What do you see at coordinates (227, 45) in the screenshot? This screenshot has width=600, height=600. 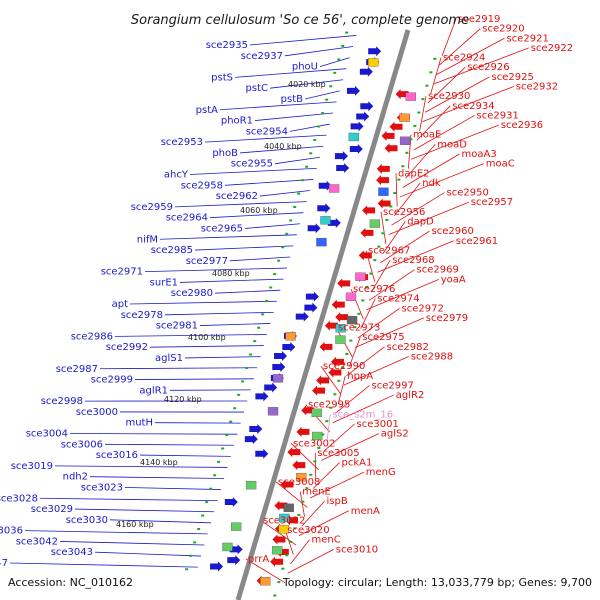 I see `left-gene-label: sce2935` at bounding box center [227, 45].